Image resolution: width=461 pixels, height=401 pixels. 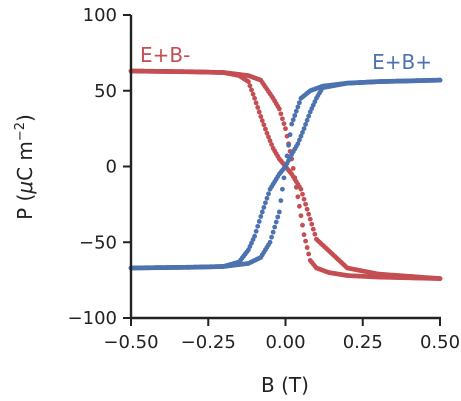 What do you see at coordinates (25, 167) in the screenshot?
I see `y-axis-label: P (μC m−2)` at bounding box center [25, 167].